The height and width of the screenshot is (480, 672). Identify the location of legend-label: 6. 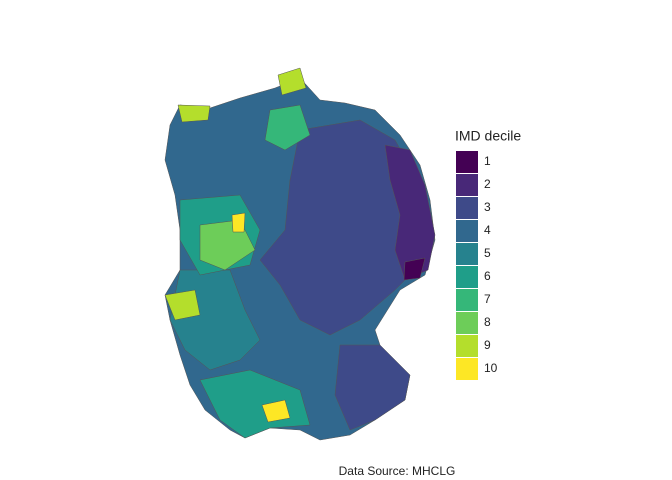
(487, 276).